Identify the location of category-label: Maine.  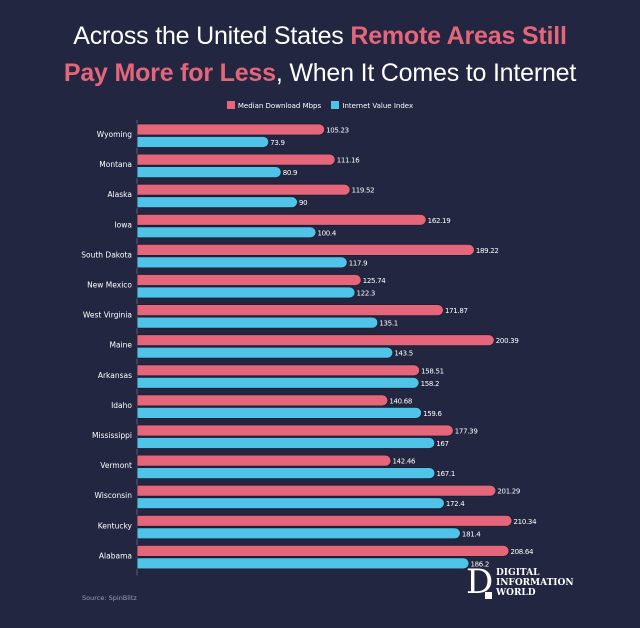
(120, 345).